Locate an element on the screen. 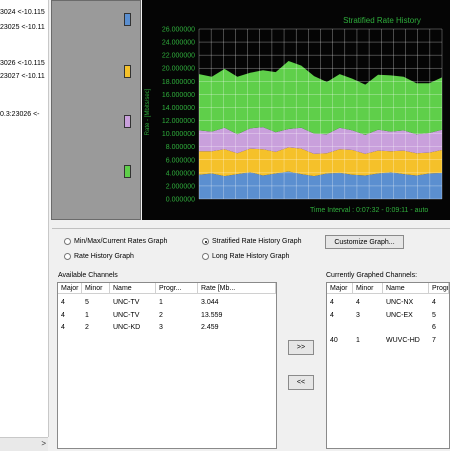 This screenshot has height=451, width=450. list-item: 3026 <-10.115 is located at coordinates (22, 63).